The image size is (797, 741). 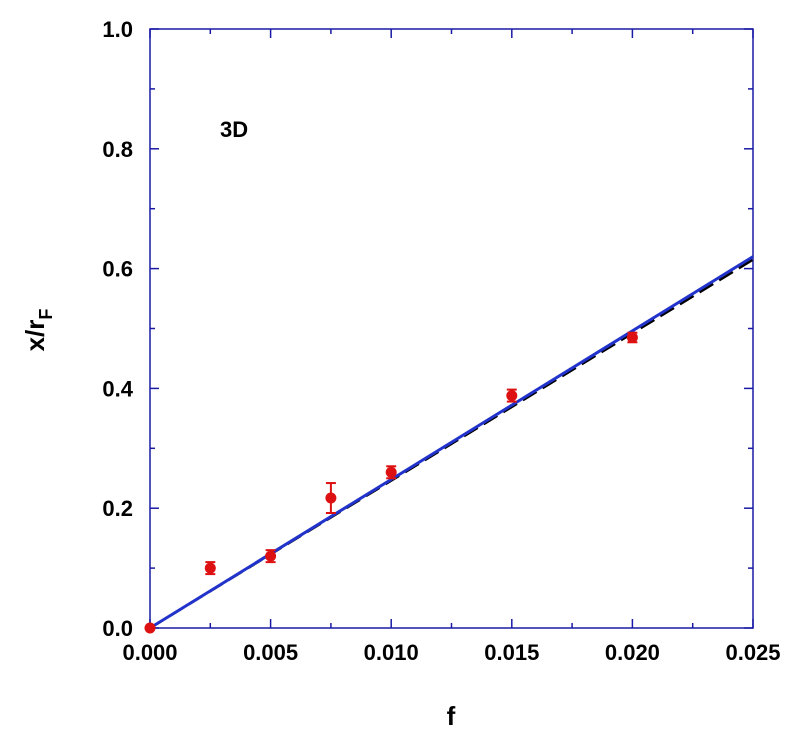 I want to click on x-tick-label: 0.005, so click(x=270, y=652).